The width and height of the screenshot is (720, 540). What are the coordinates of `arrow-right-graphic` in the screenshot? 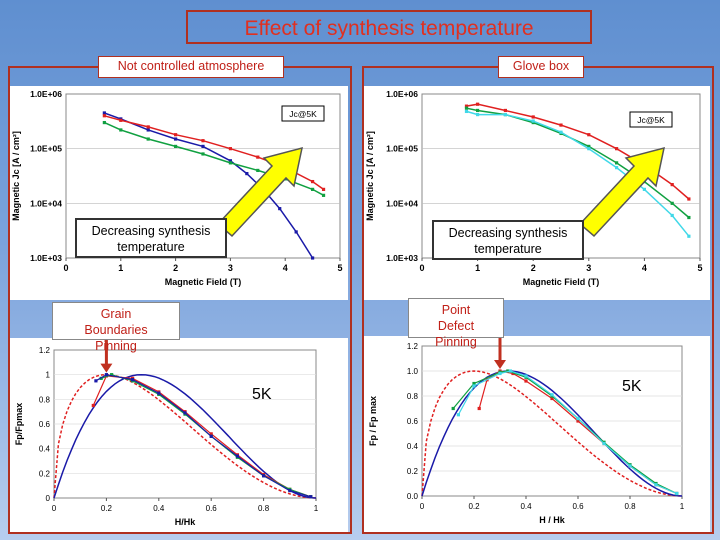 It's located at (621, 192).